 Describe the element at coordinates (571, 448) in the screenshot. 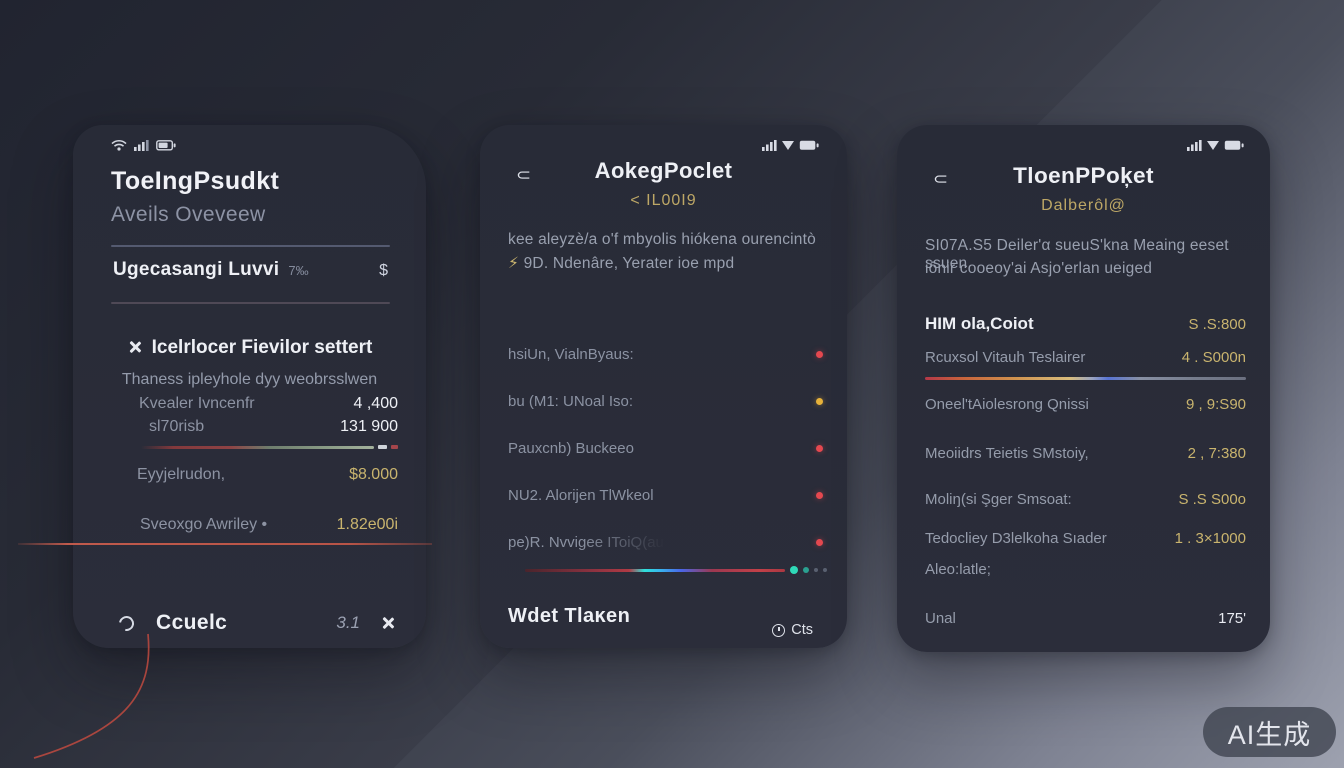

I see `item-label: Pauxcnb) Buckeeo` at that location.